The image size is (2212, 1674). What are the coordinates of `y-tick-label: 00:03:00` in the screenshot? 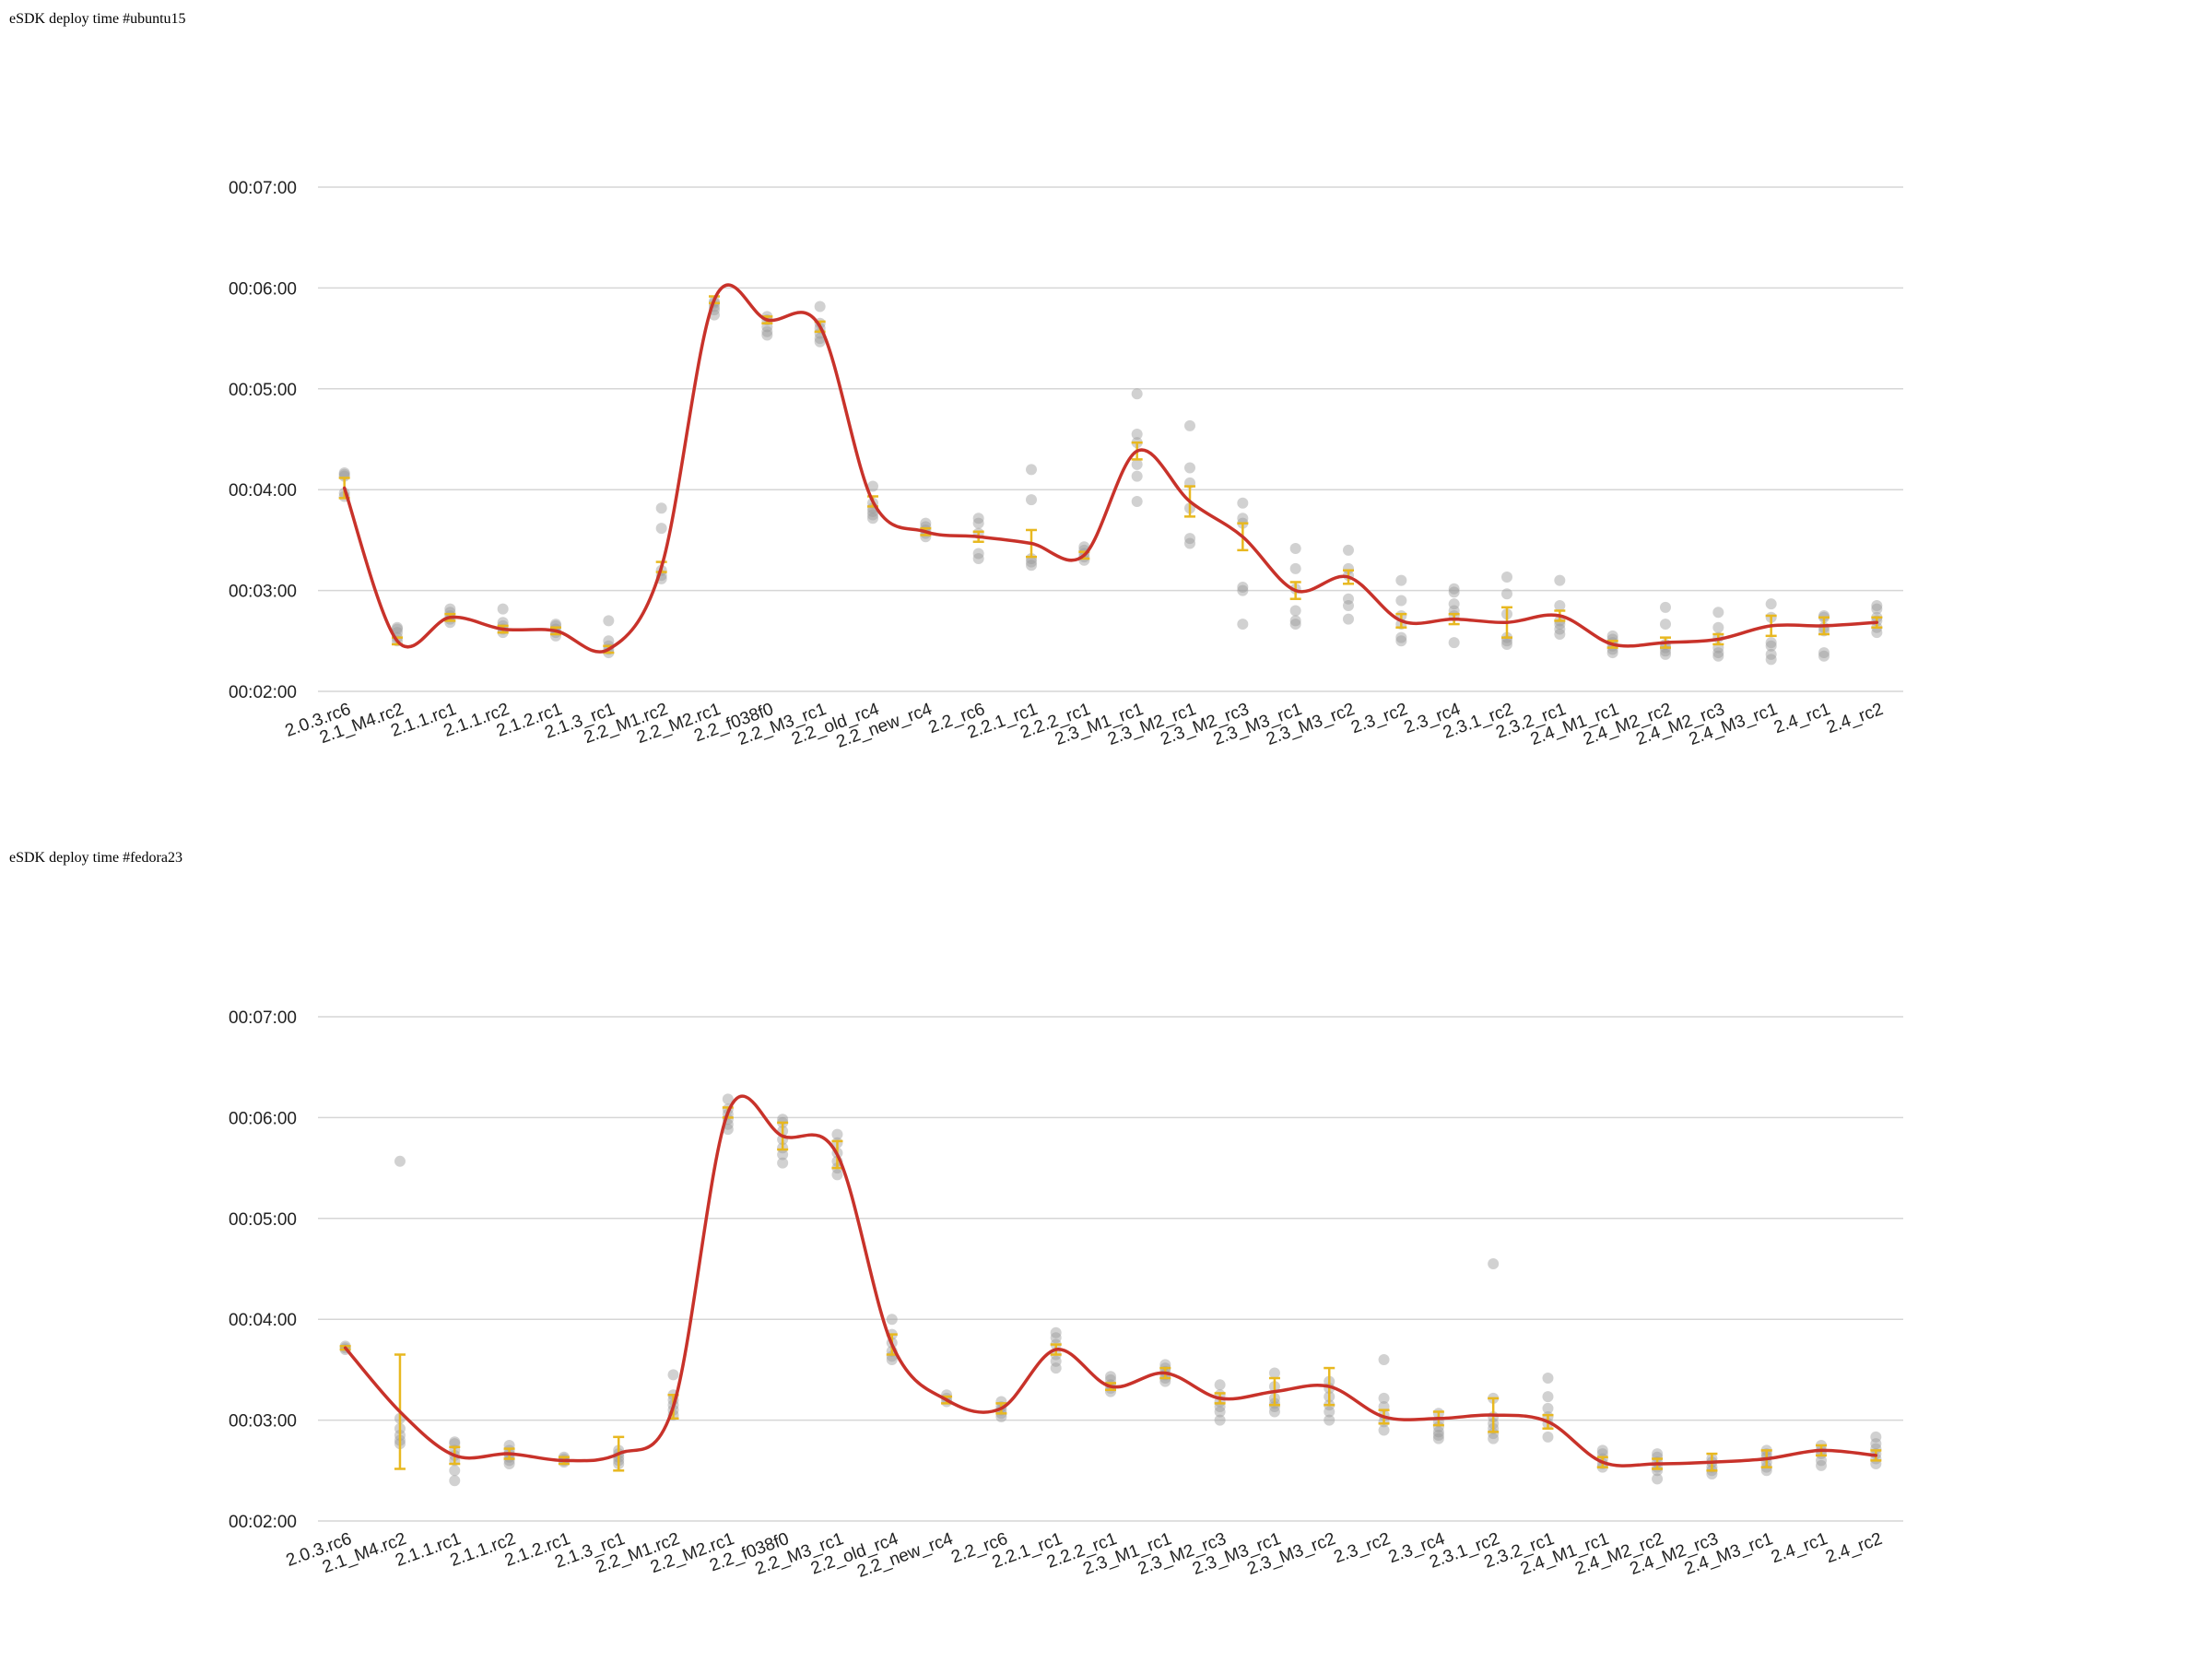 It's located at (263, 592).